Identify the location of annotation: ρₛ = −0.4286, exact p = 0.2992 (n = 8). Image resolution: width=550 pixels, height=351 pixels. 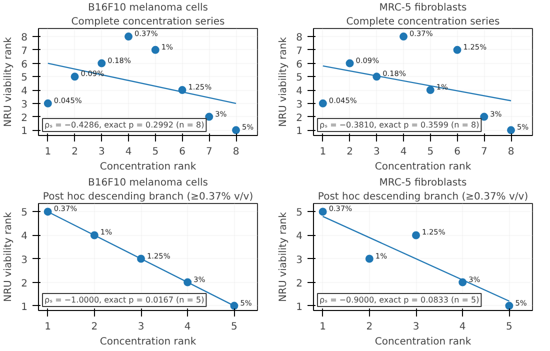
(124, 125).